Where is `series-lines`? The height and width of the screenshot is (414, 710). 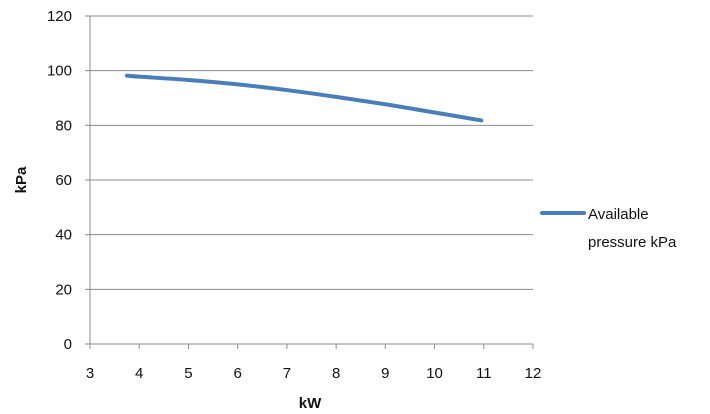
series-lines is located at coordinates (304, 98).